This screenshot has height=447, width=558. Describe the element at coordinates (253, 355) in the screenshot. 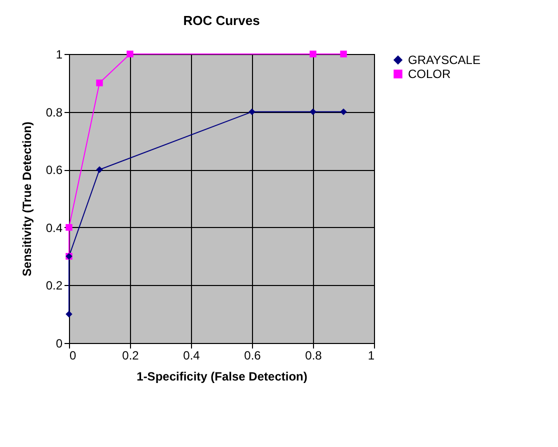

I see `x-tick-label: 0.6` at that location.